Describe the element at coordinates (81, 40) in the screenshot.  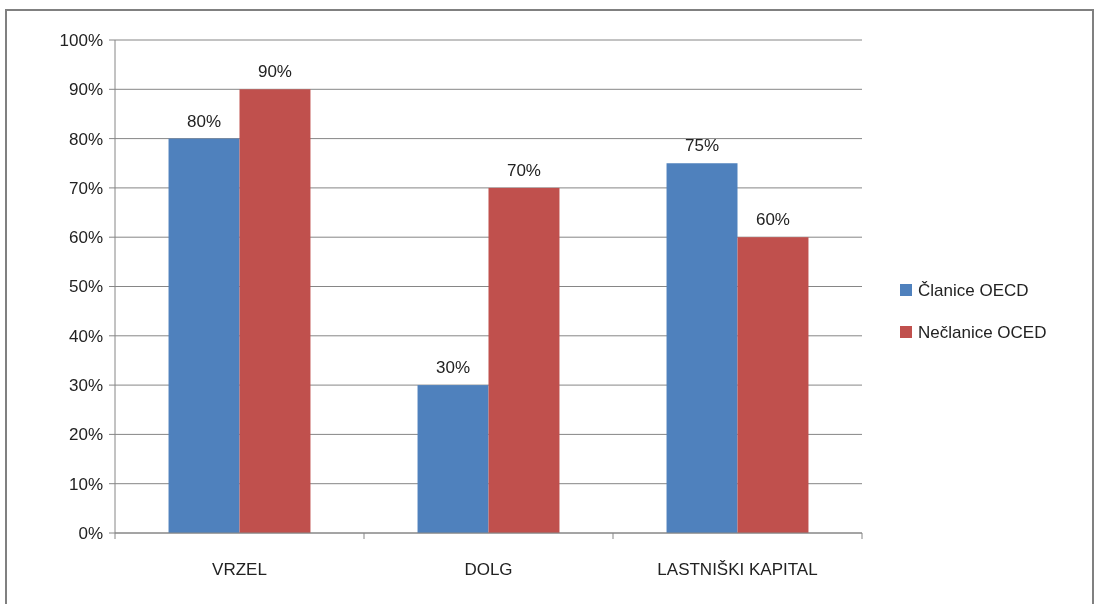
I see `y-tick-label: 100%` at that location.